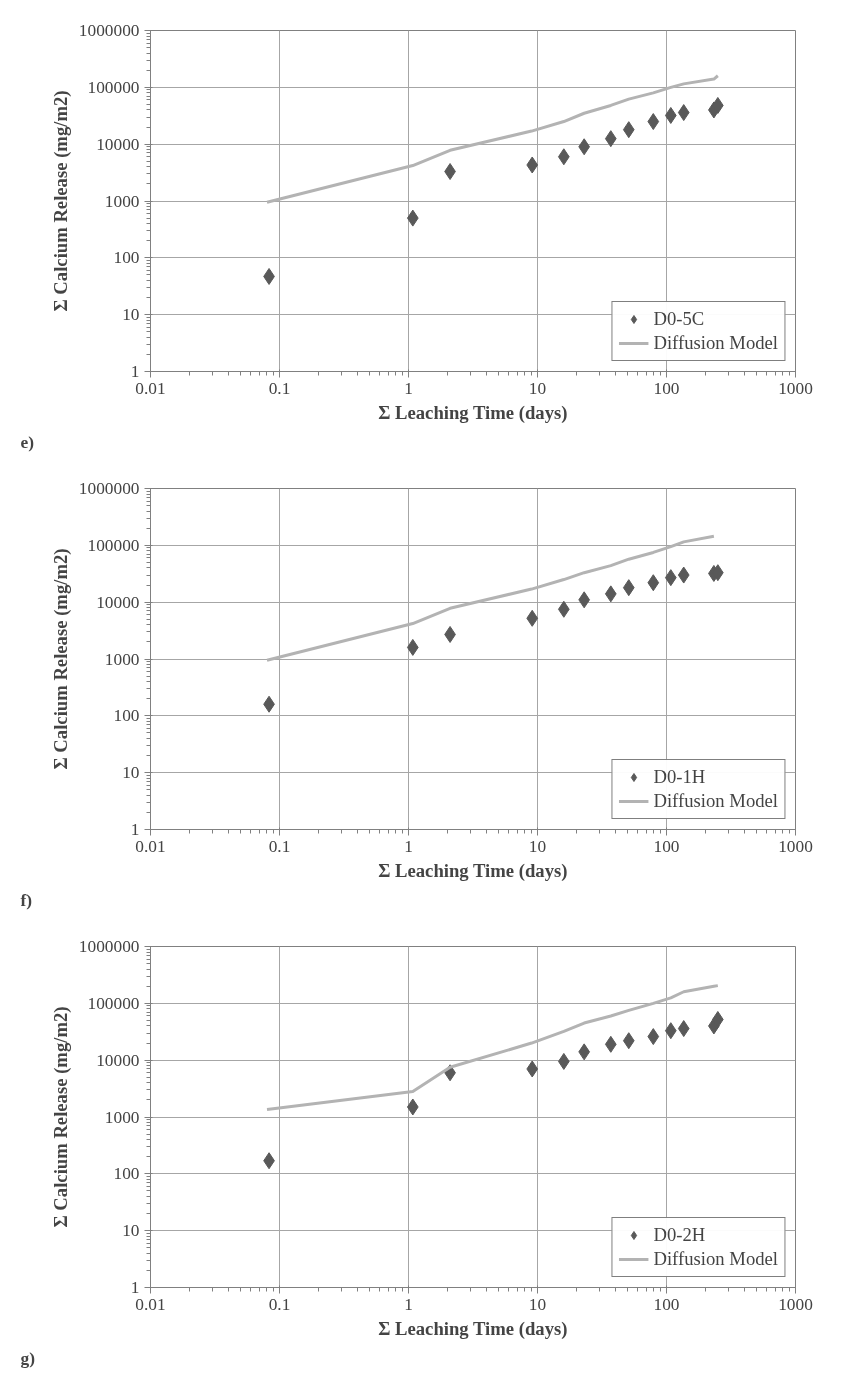 The width and height of the screenshot is (845, 1375). What do you see at coordinates (679, 319) in the screenshot?
I see `legend-label: D0-5C` at bounding box center [679, 319].